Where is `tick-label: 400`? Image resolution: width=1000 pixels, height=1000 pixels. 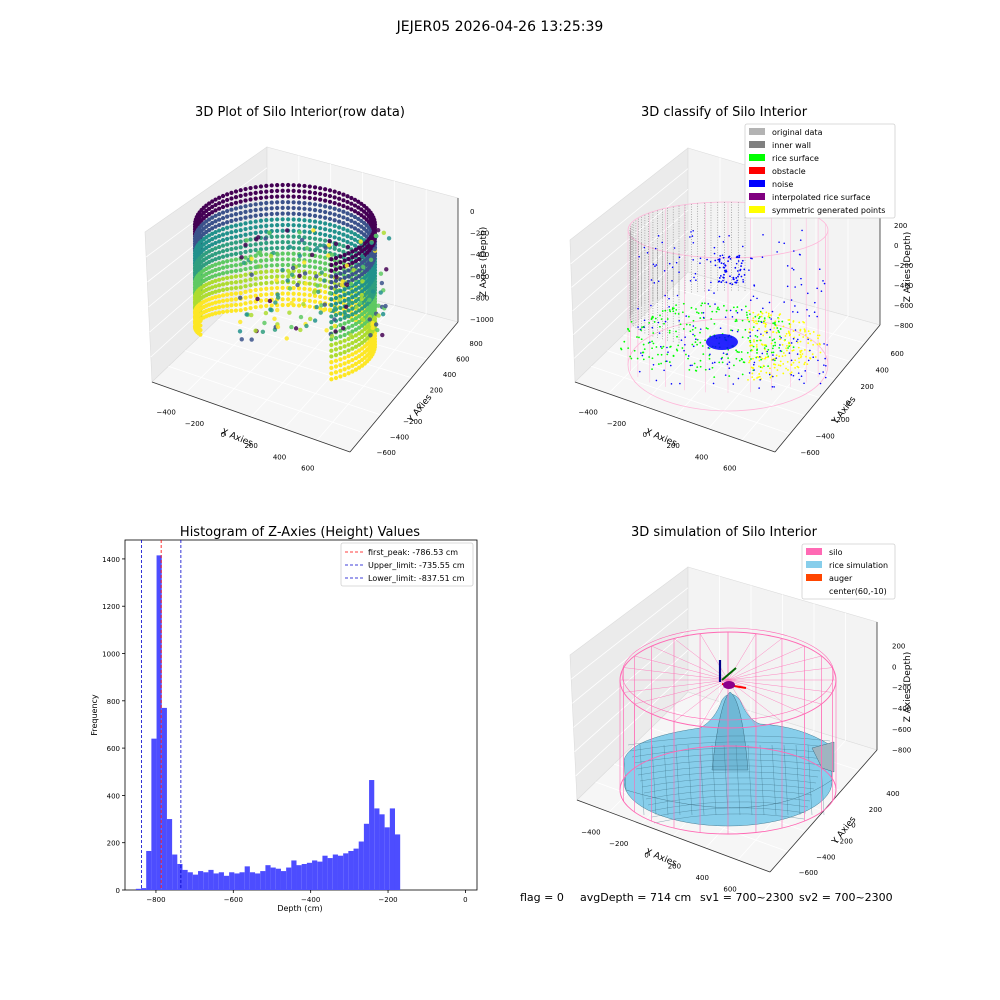
tick-label: 400 is located at coordinates (279, 457).